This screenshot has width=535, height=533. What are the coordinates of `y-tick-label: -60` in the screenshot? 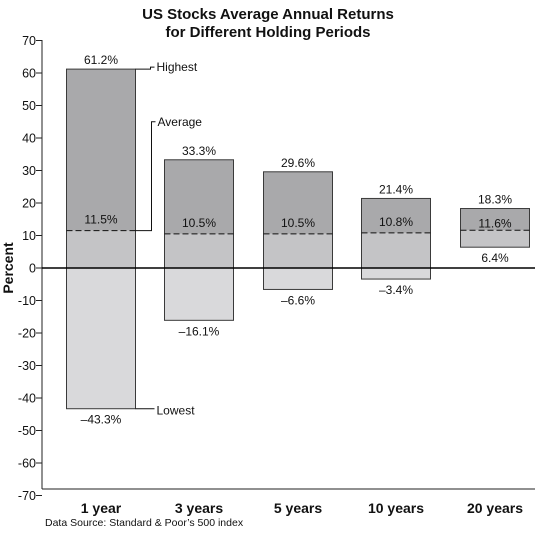 It's located at (27, 464).